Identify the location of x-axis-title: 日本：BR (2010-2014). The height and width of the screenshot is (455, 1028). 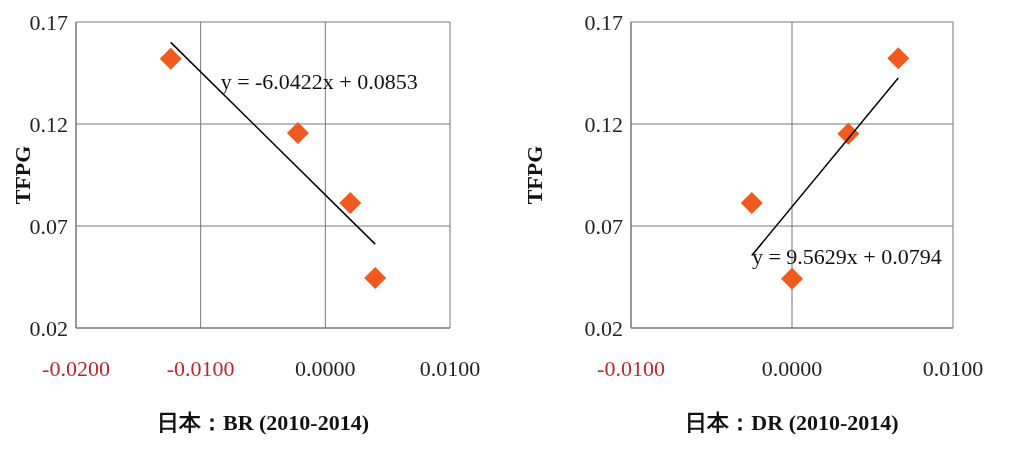
(263, 422).